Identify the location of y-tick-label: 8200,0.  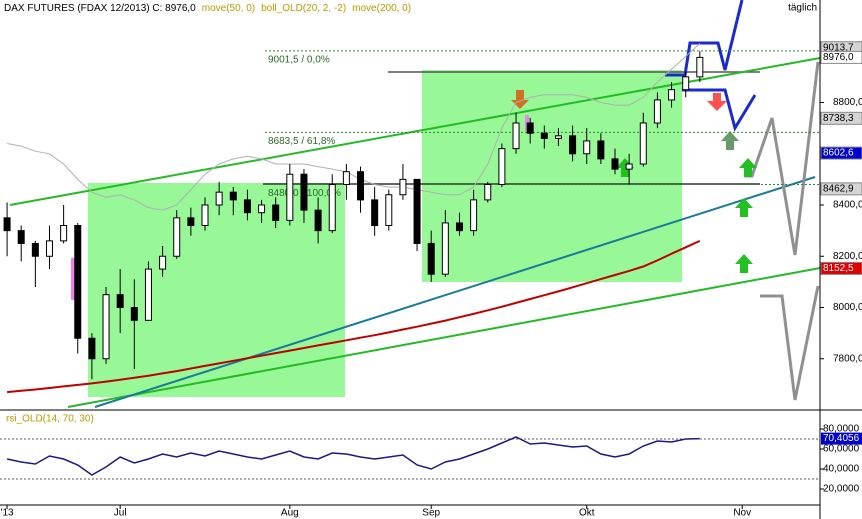
(847, 256).